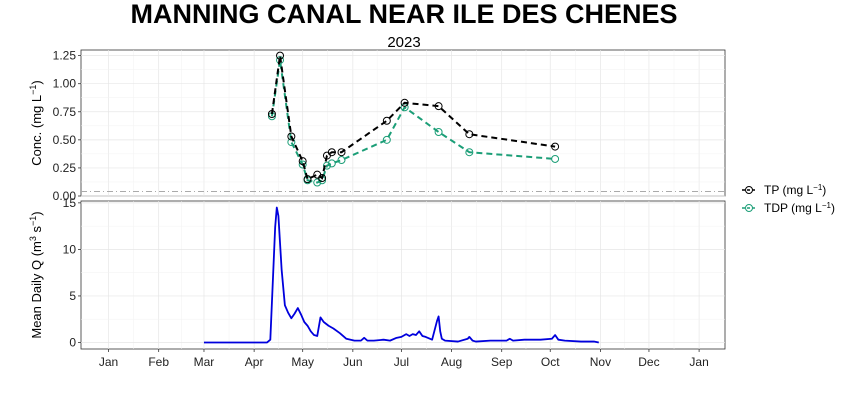  What do you see at coordinates (451, 362) in the screenshot?
I see `month-x-tick-label: Aug` at bounding box center [451, 362].